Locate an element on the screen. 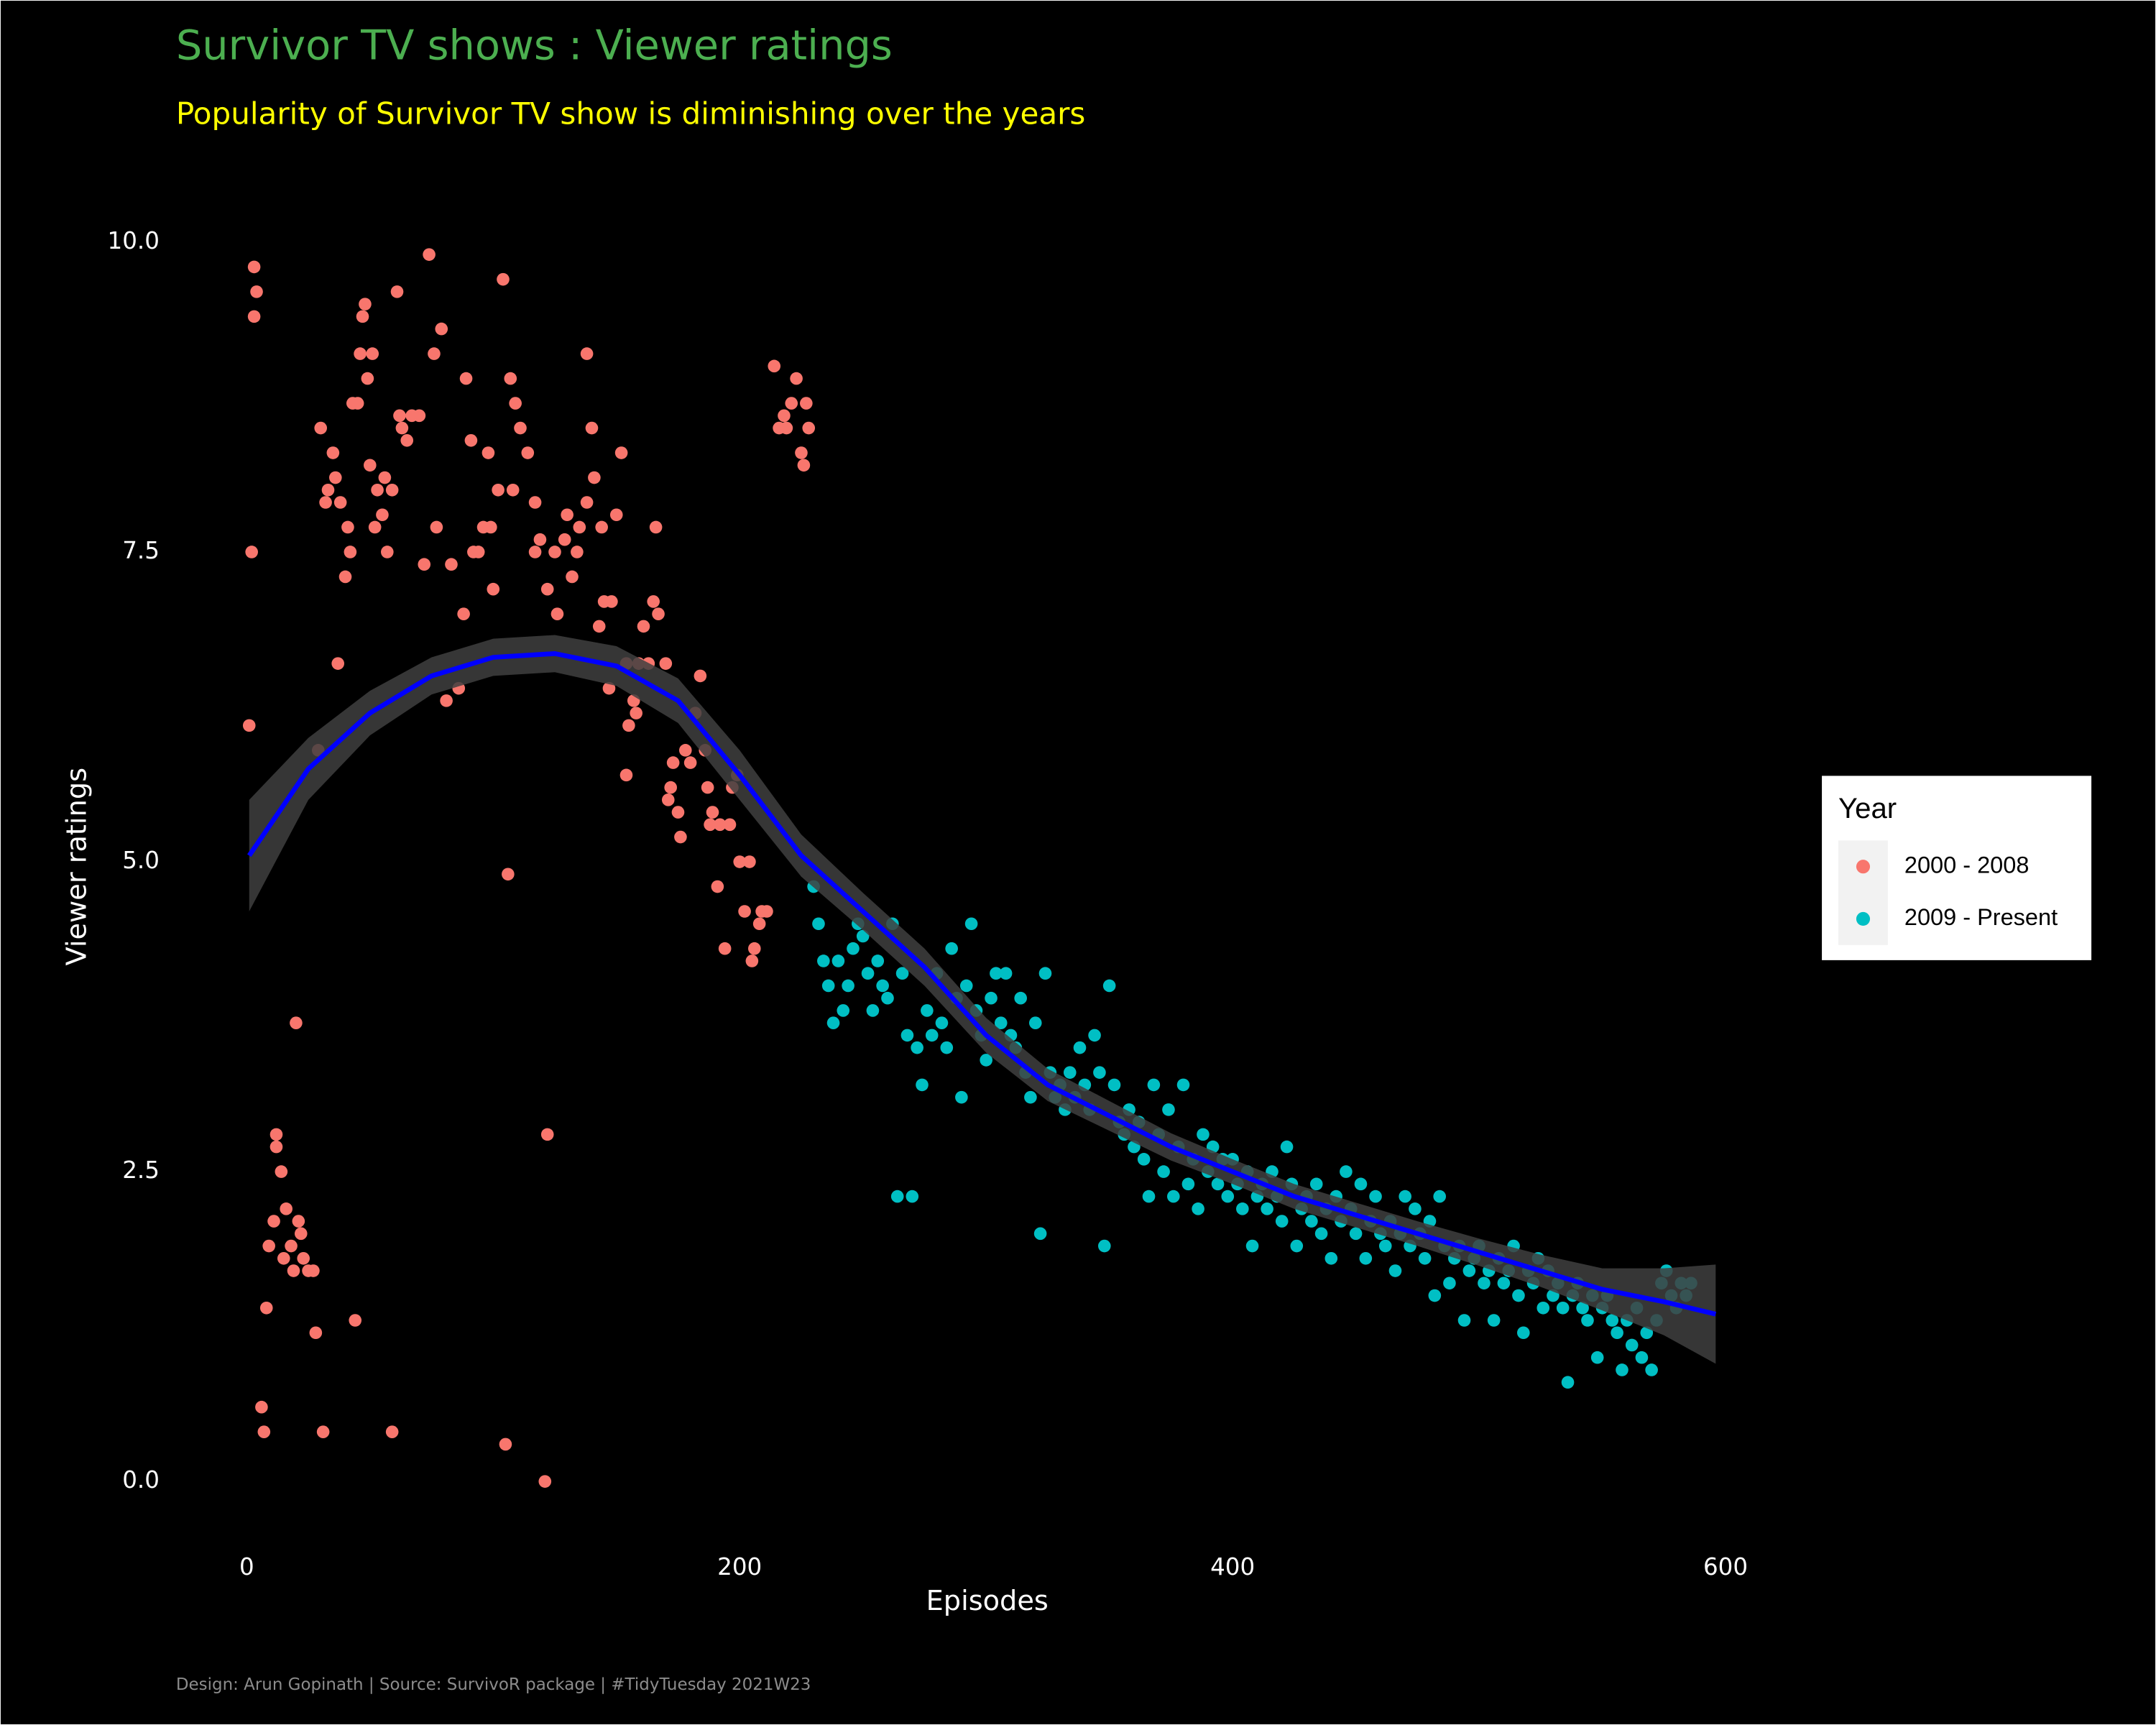  chart-title: Survivor TV shows : Viewer ratings is located at coordinates (535, 46).